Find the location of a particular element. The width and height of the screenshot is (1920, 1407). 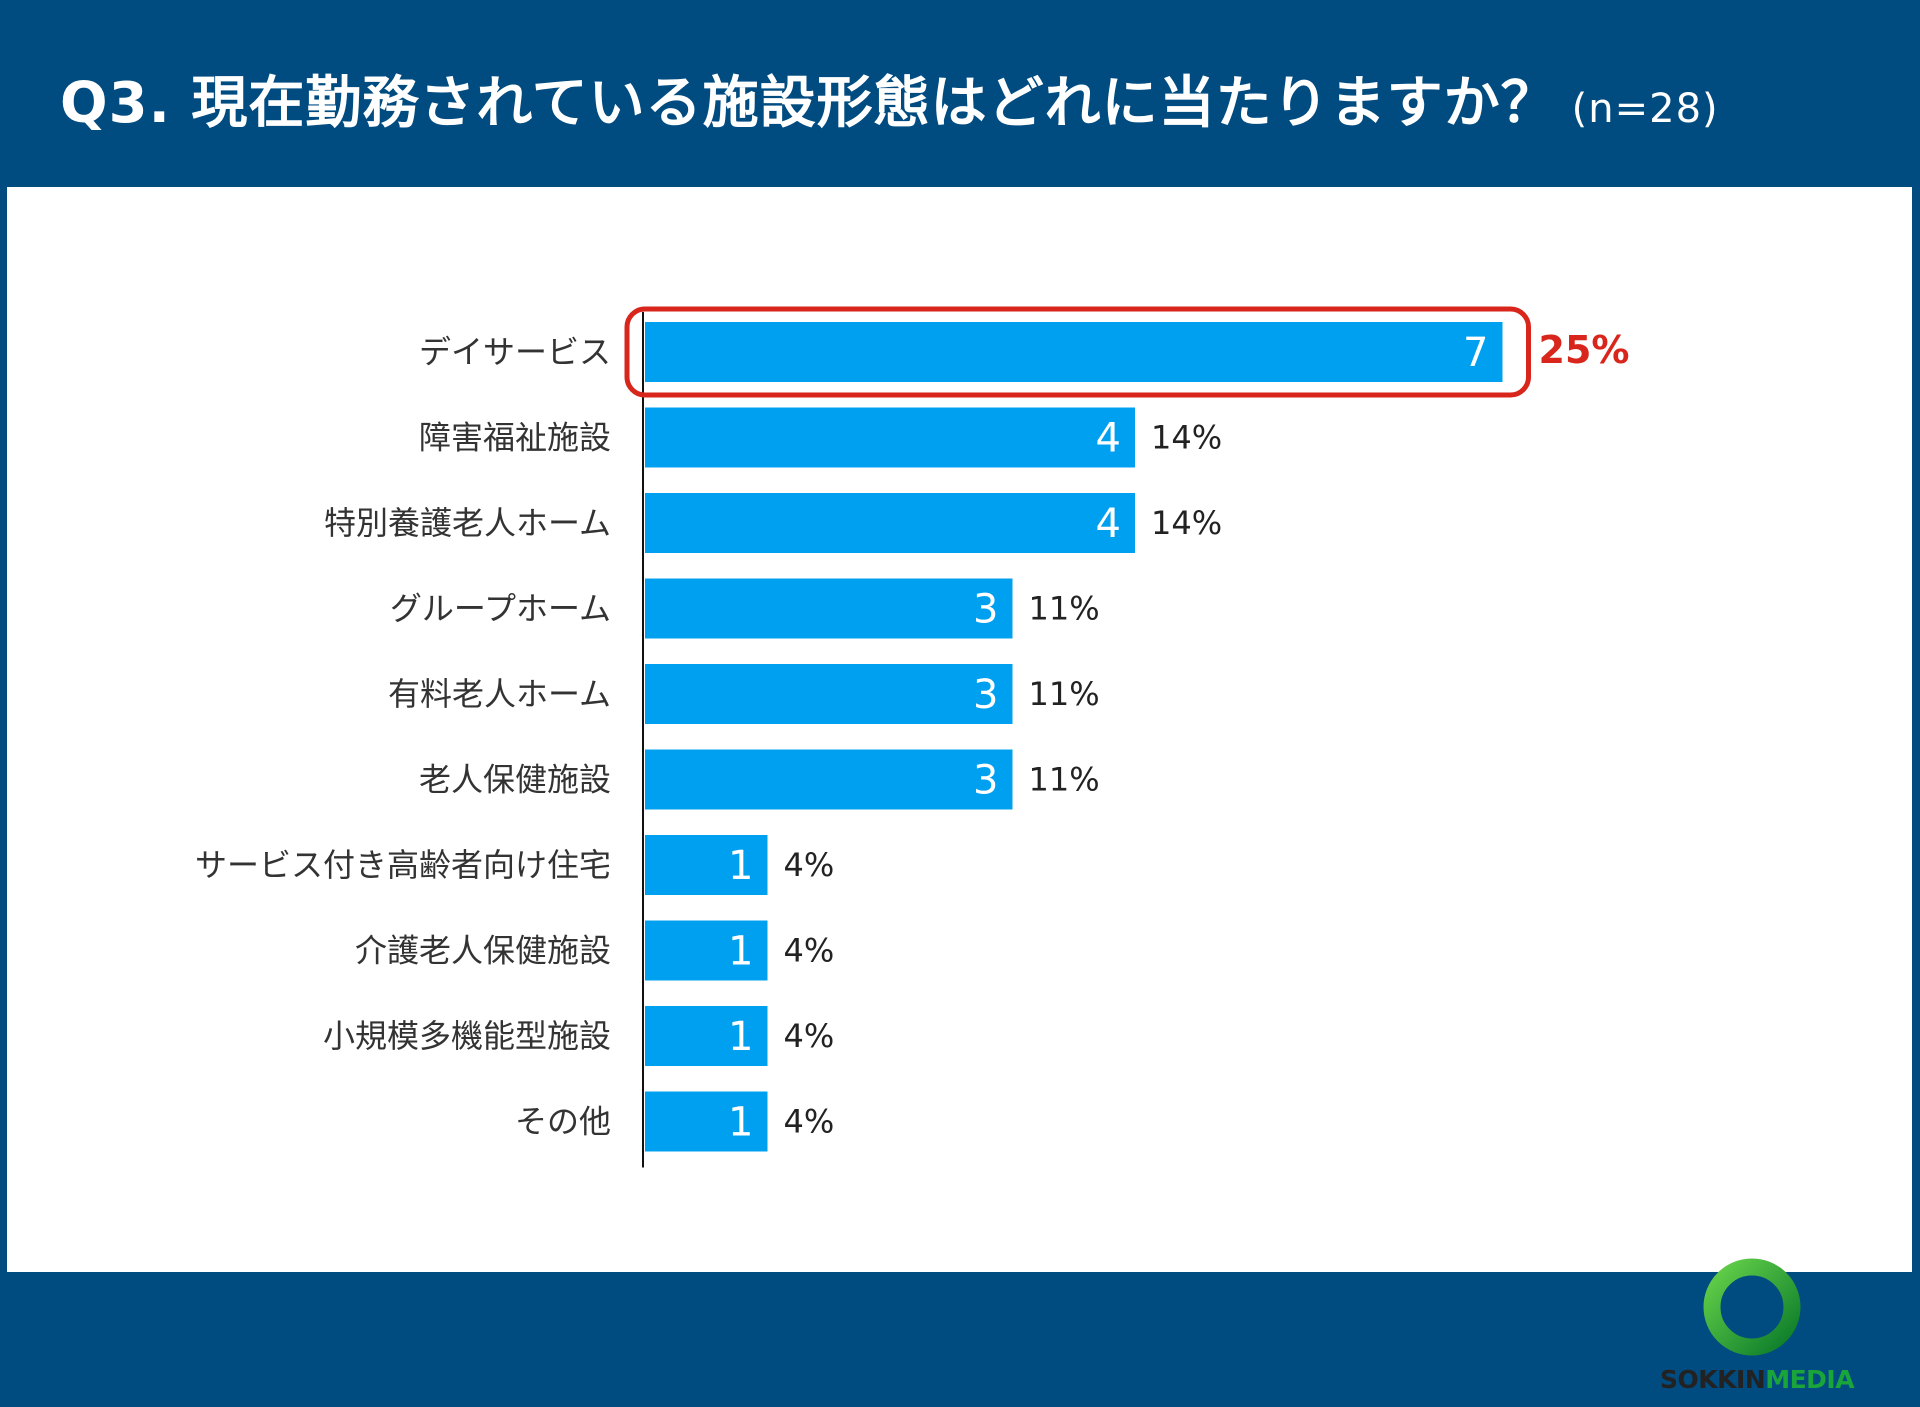

page-title: Q3. 現在勤務されている施設形態はどれに当たりますか？ (n=28) is located at coordinates (889, 98).